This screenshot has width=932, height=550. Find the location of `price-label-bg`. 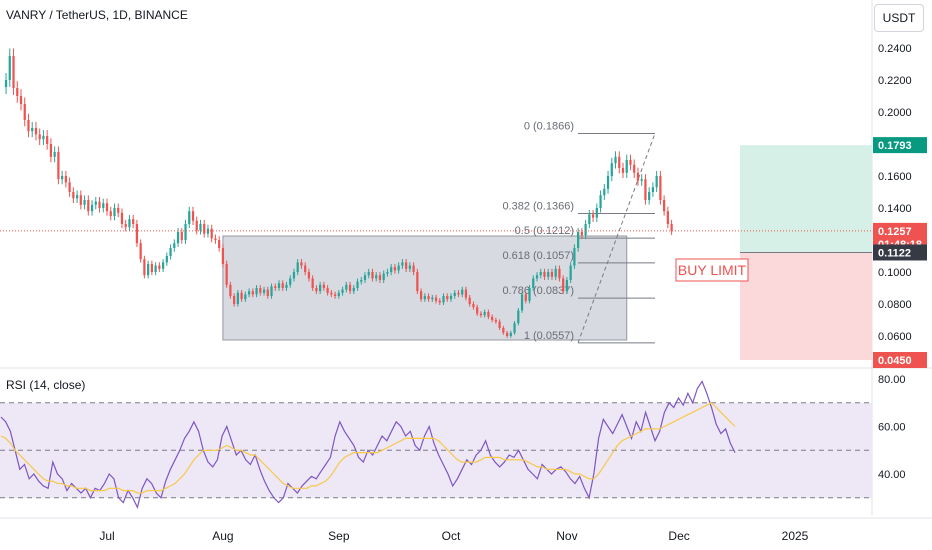

price-label-bg is located at coordinates (900, 230).